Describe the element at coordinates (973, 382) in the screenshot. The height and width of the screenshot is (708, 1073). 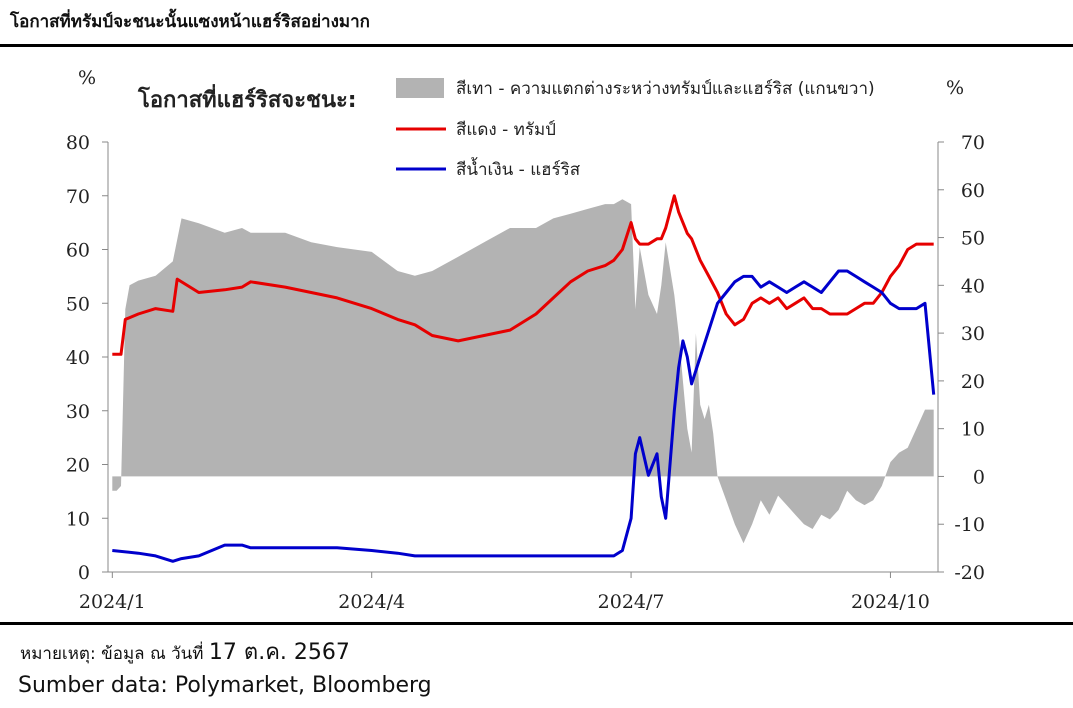
I see `y-right-tick-label: 20` at that location.